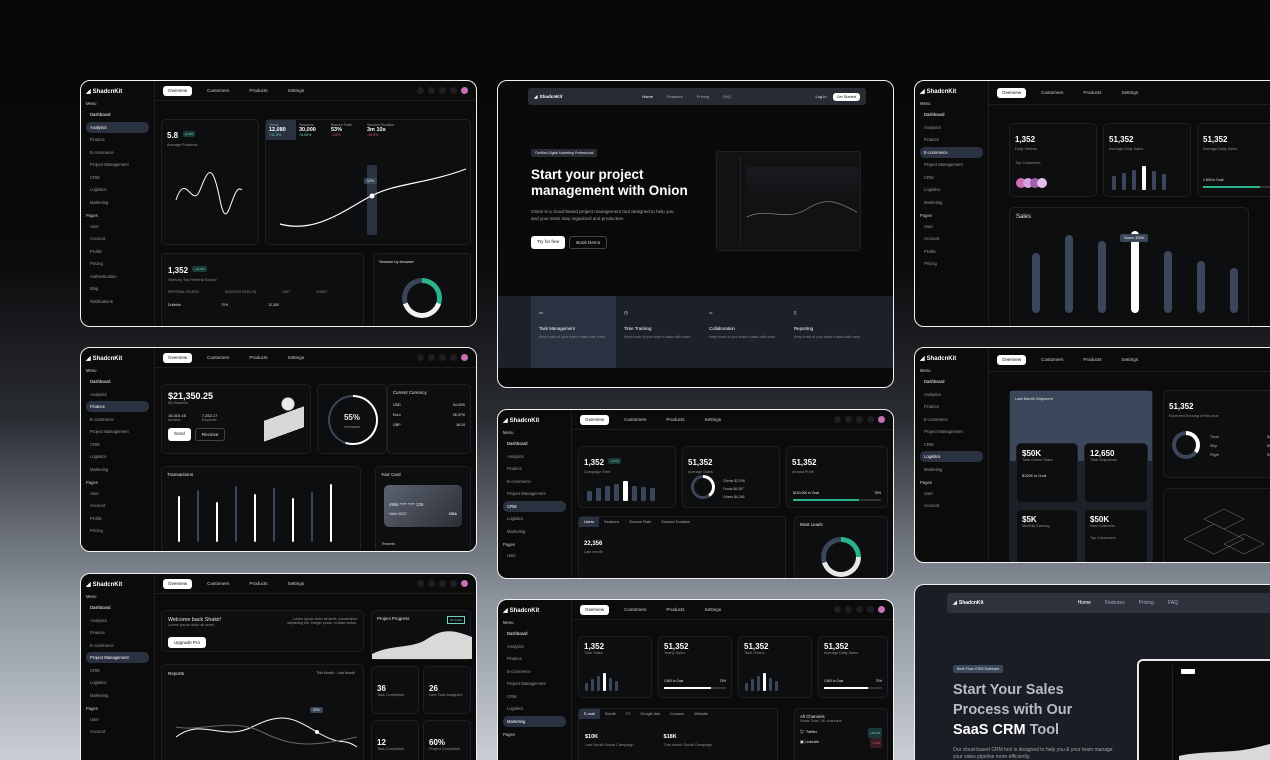  Describe the element at coordinates (1114, 603) in the screenshot. I see `nav-features: Features` at that location.